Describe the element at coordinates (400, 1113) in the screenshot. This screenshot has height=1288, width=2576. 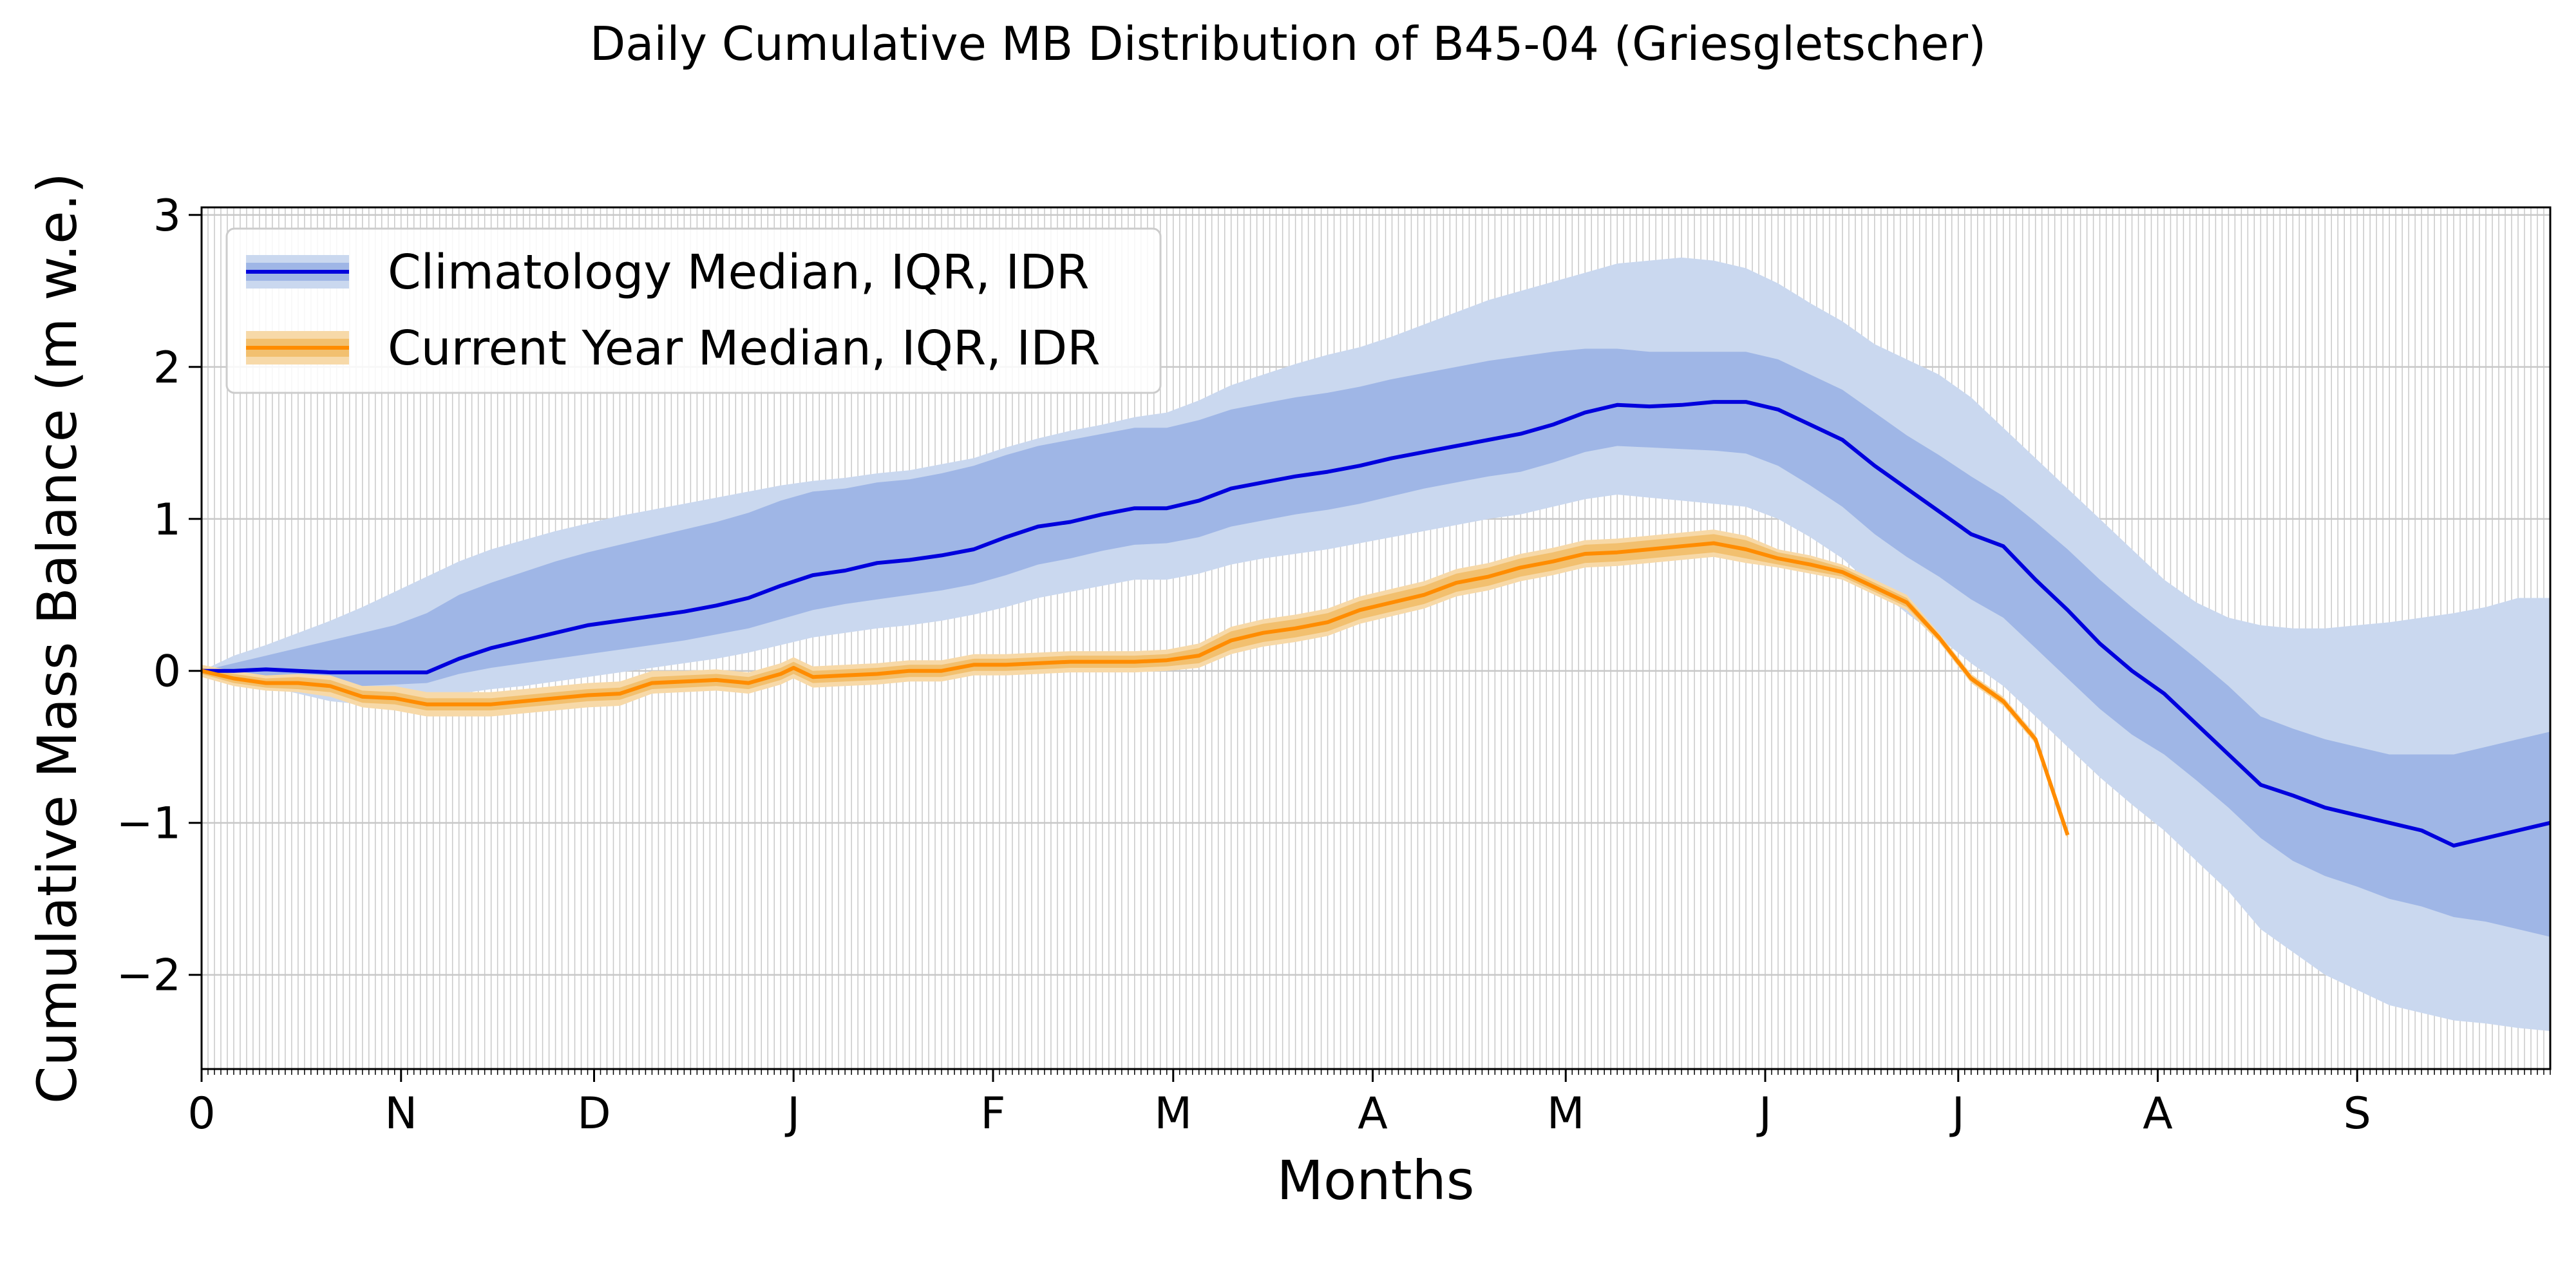
I see `x-tick-label: N` at that location.